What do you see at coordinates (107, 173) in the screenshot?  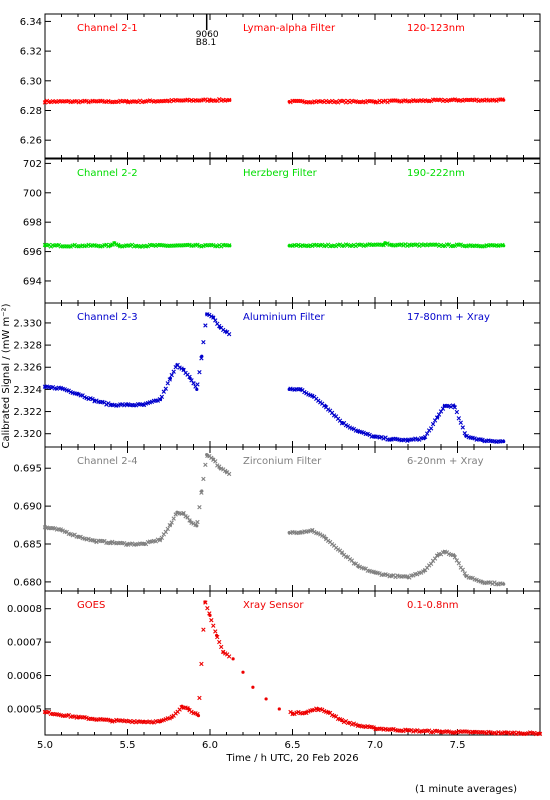 I see `panel-channel-label: Channel 2-2` at bounding box center [107, 173].